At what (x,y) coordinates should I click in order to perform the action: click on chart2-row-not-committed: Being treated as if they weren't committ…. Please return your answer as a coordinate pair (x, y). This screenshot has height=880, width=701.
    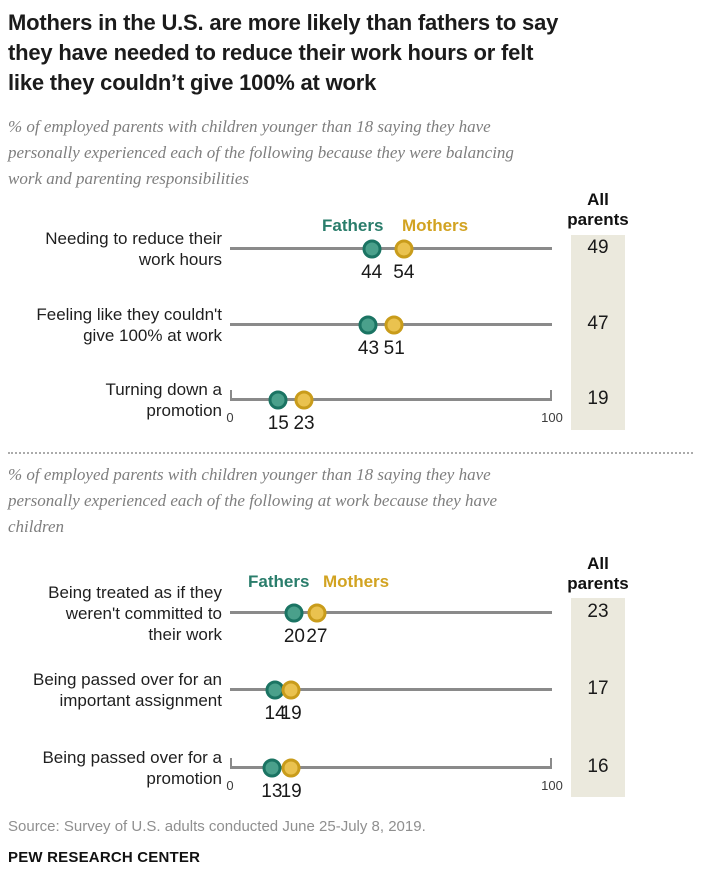
    Looking at the image, I should click on (350, 613).